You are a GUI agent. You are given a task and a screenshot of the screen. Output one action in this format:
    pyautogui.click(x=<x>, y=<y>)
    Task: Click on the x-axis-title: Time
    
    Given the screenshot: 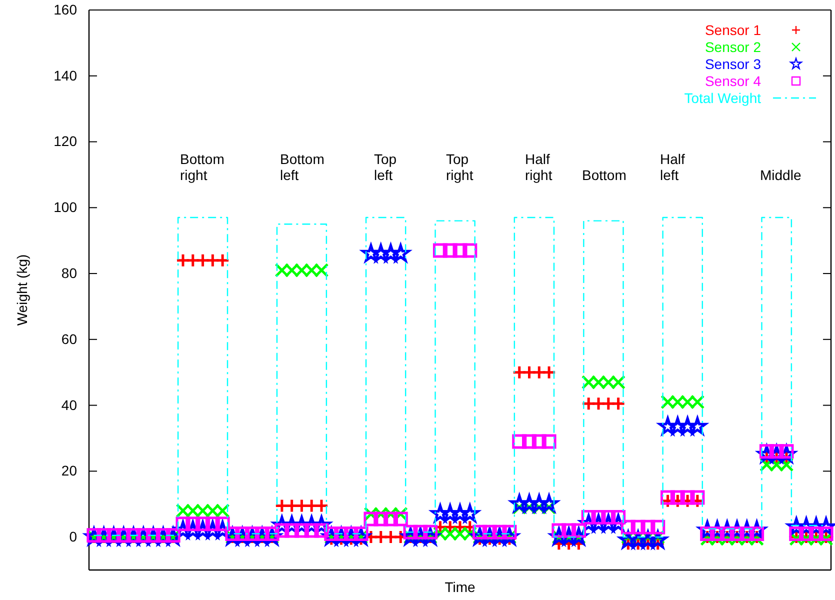 What is the action you would take?
    pyautogui.click(x=460, y=587)
    